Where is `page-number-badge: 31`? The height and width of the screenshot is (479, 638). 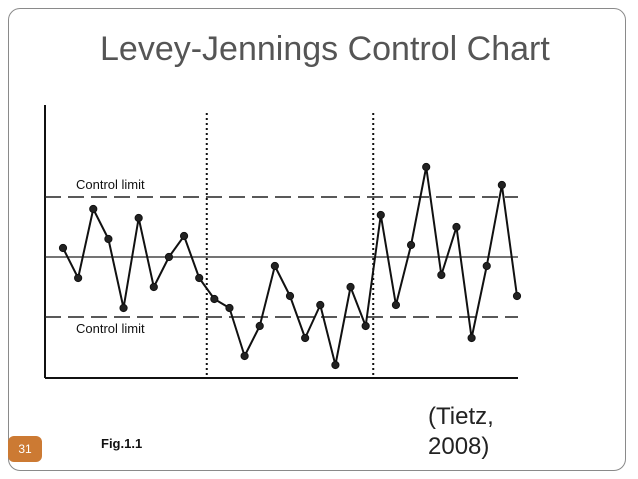
page-number-badge: 31 is located at coordinates (25, 449).